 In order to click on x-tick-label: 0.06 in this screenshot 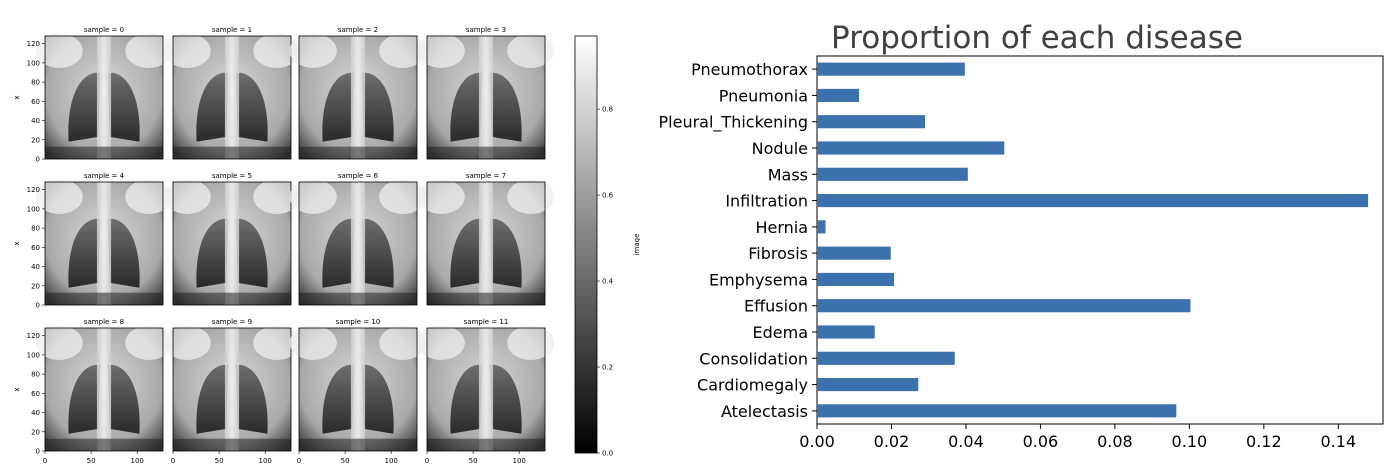, I will do `click(1041, 441)`.